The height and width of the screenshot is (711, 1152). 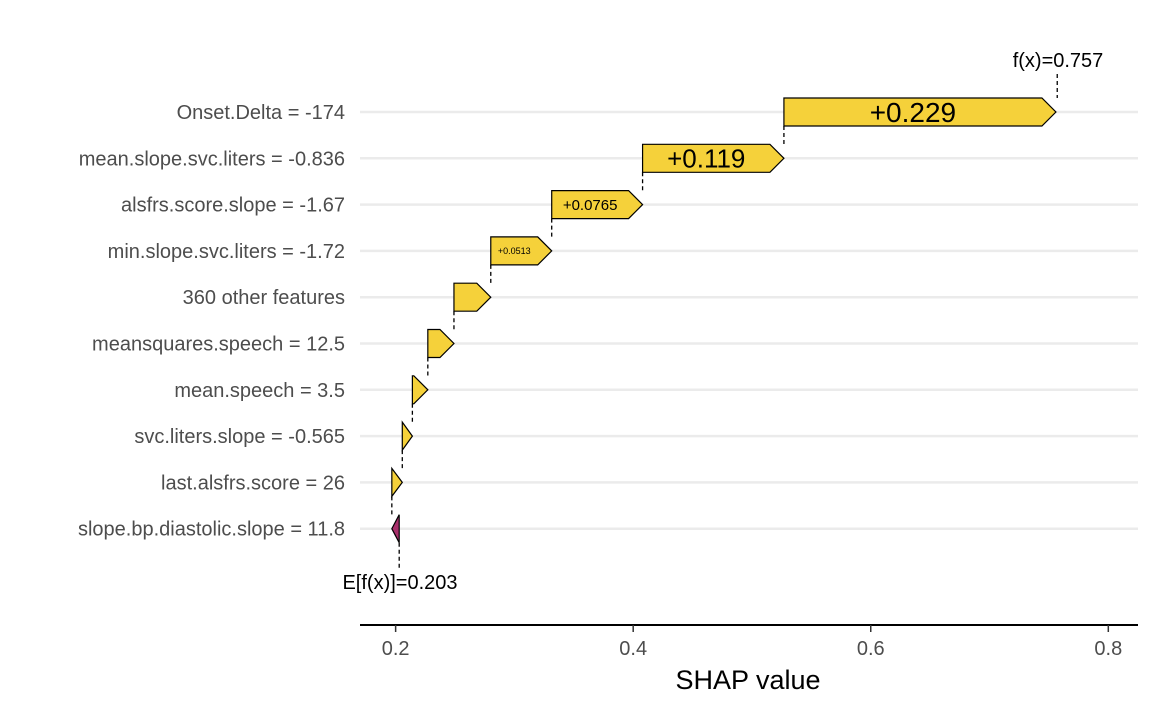 What do you see at coordinates (871, 649) in the screenshot?
I see `x-tick-label: 0.6` at bounding box center [871, 649].